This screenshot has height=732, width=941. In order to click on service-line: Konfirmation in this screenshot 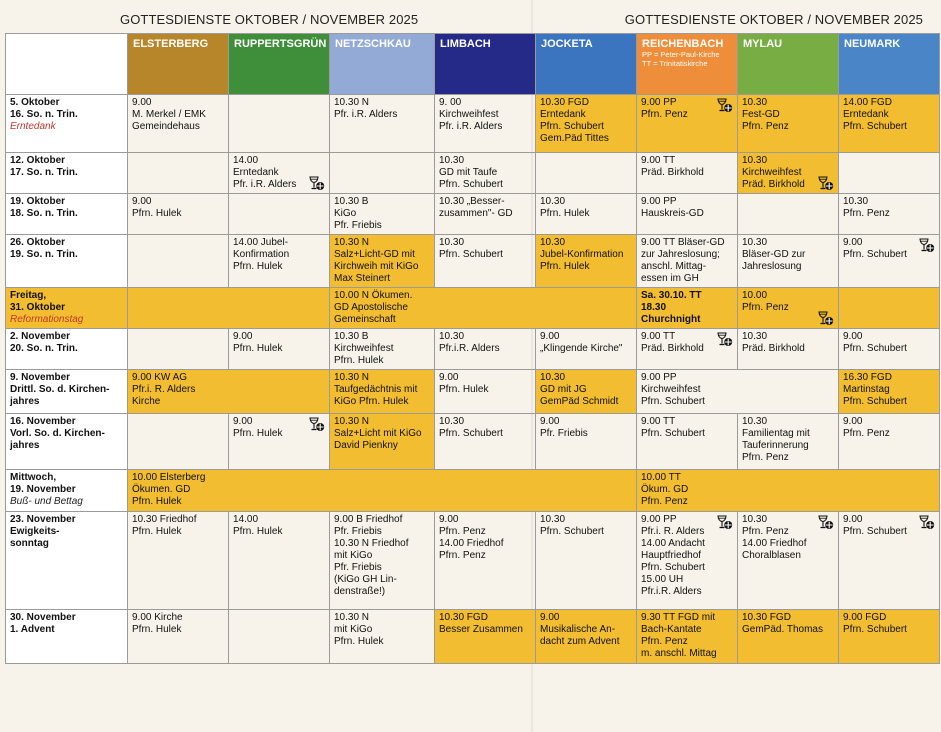, I will do `click(261, 254)`.